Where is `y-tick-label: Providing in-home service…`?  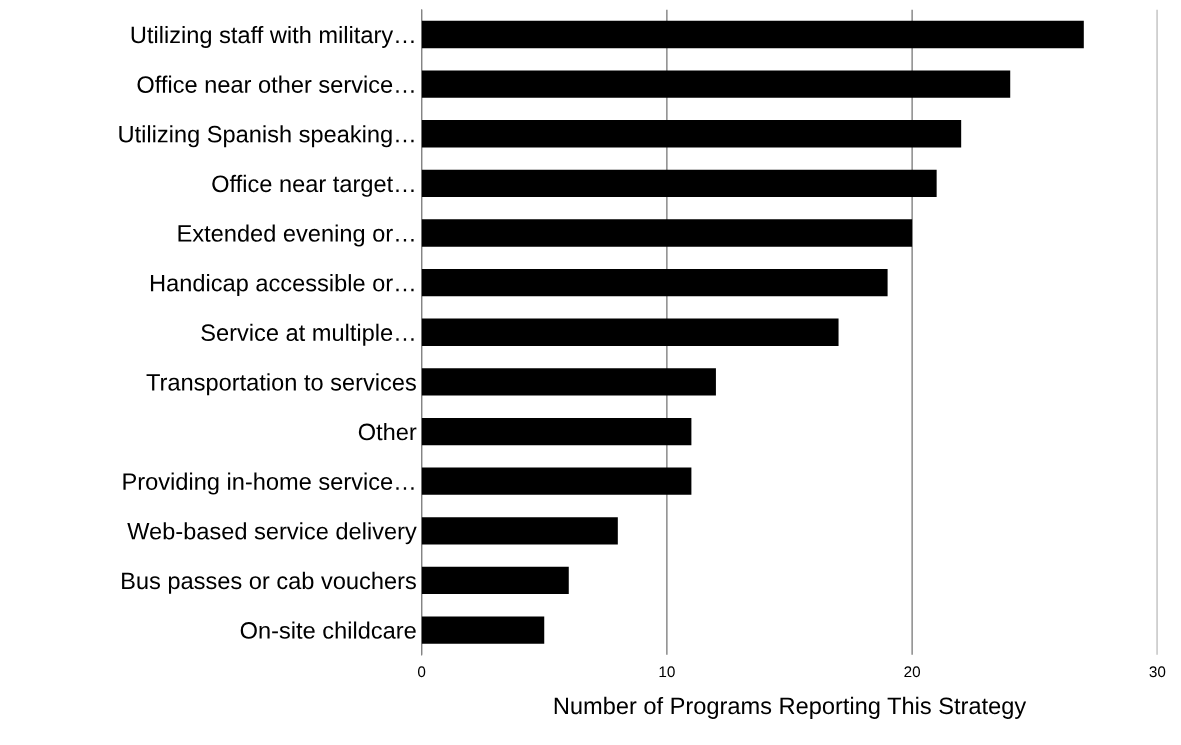 y-tick-label: Providing in-home service… is located at coordinates (268, 483).